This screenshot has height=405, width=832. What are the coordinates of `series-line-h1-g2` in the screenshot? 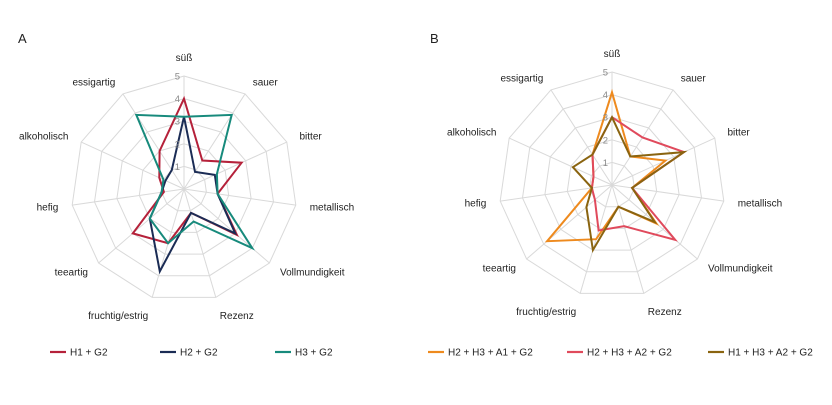 It's located at (187, 170).